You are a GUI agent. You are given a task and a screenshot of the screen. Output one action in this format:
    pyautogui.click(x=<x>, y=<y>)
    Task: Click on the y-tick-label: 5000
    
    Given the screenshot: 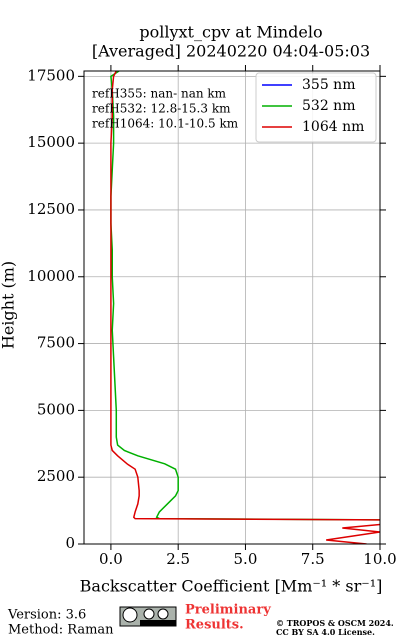 What is the action you would take?
    pyautogui.click(x=56, y=409)
    